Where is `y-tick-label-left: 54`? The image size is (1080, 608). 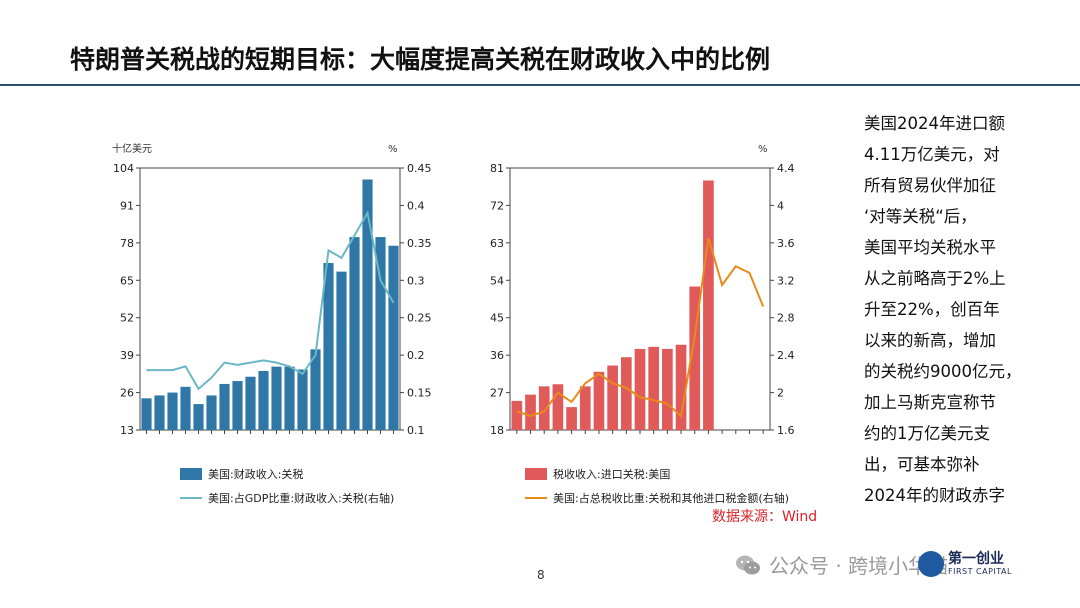
y-tick-label-left: 54 is located at coordinates (497, 280).